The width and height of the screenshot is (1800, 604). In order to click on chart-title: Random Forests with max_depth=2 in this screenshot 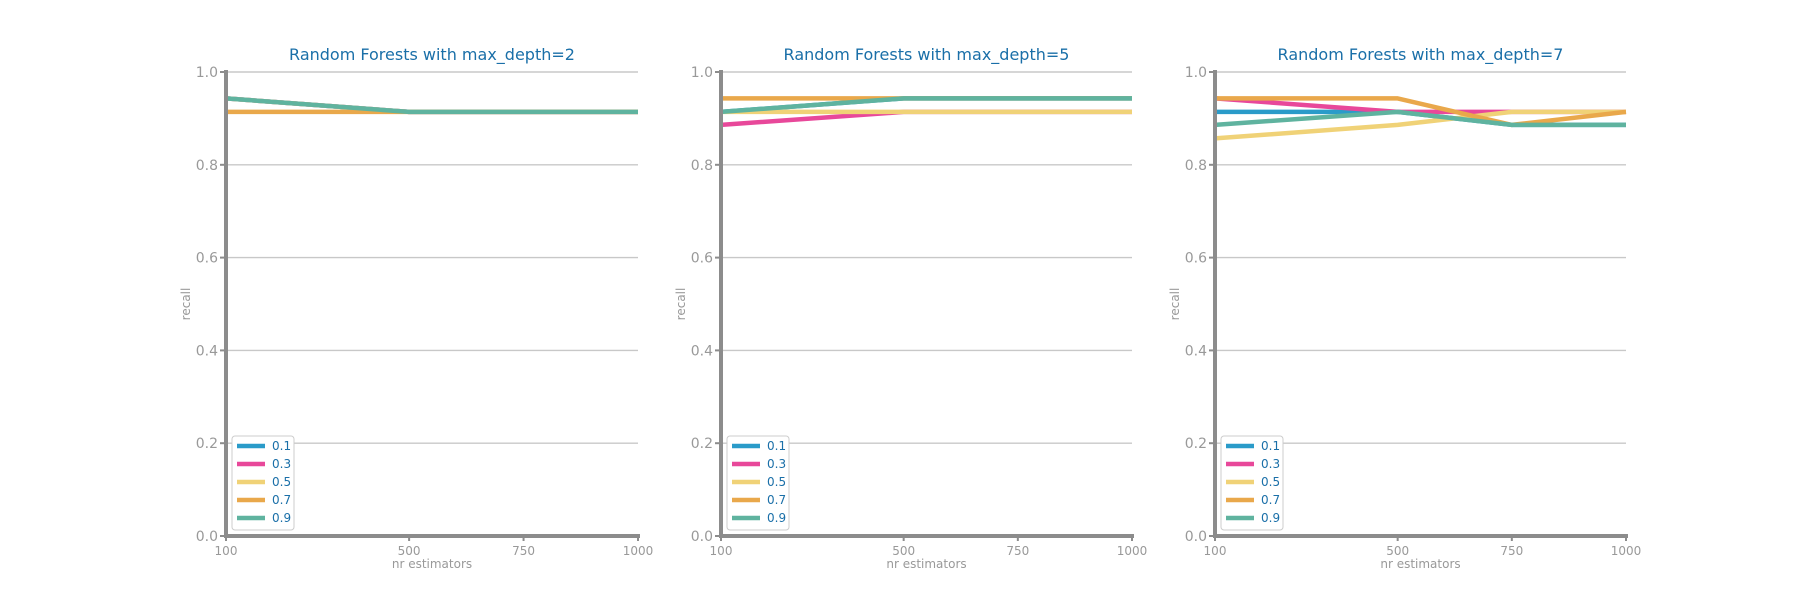, I will do `click(432, 55)`.